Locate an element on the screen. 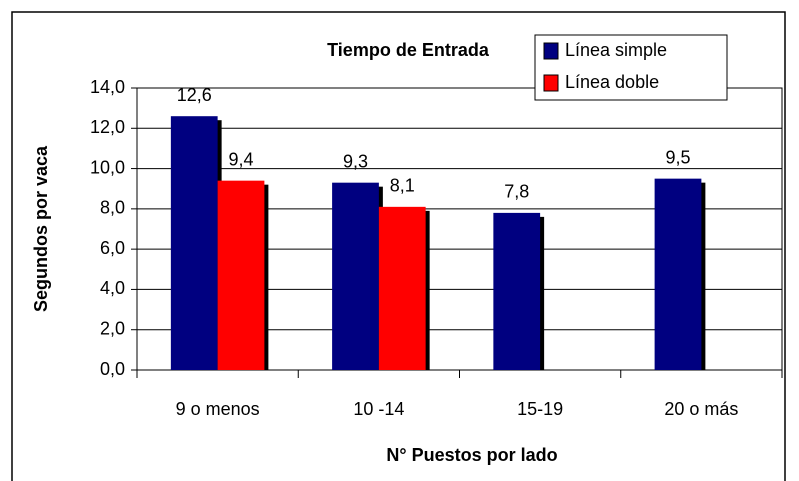 The image size is (799, 481). y-tick-label: 0,0 is located at coordinates (112, 369).